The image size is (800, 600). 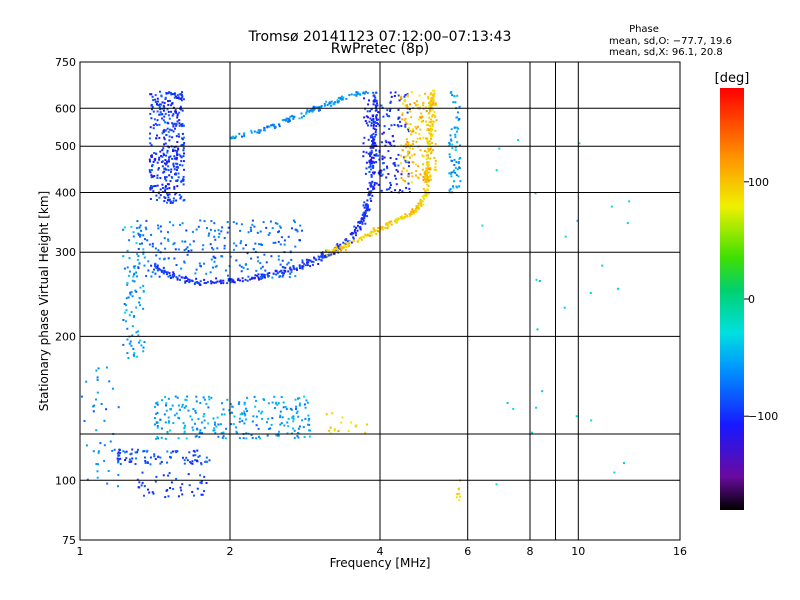 I want to click on chart-subtitle: RwPretec (8p), so click(x=380, y=49).